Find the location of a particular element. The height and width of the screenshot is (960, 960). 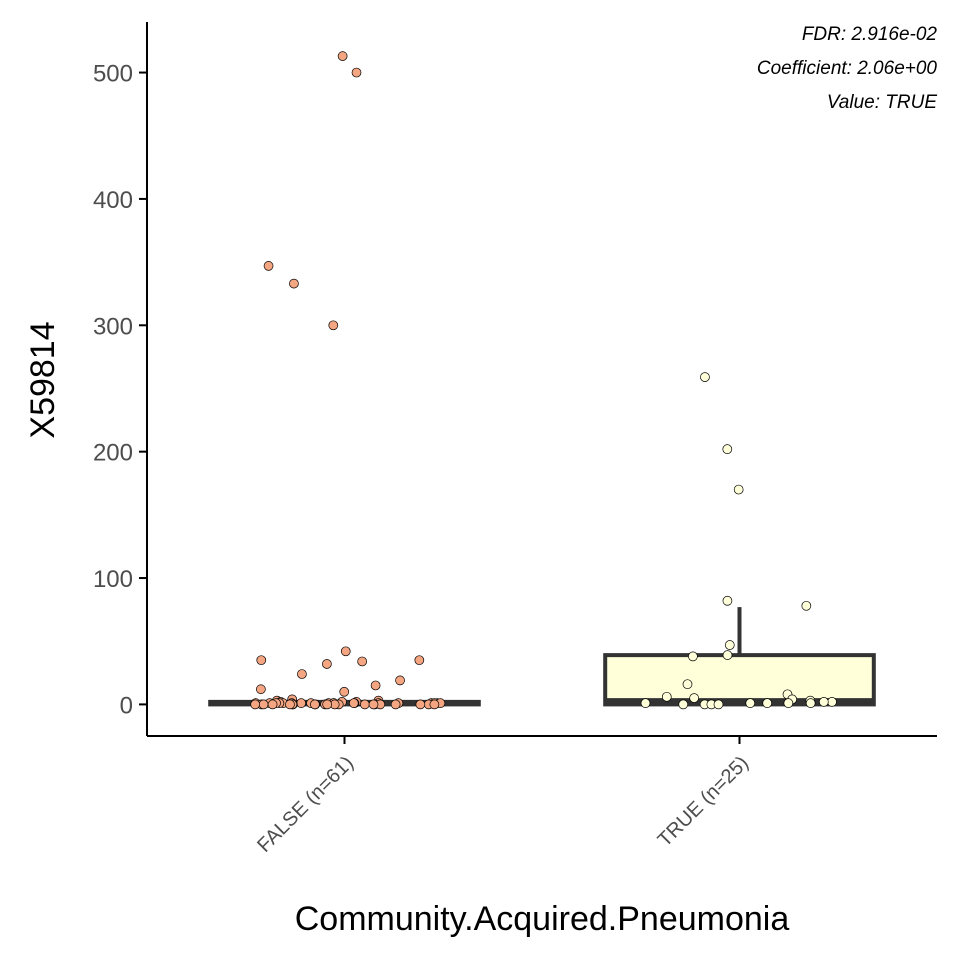

x-tick-label: TRUE (n=25) is located at coordinates (703, 801).